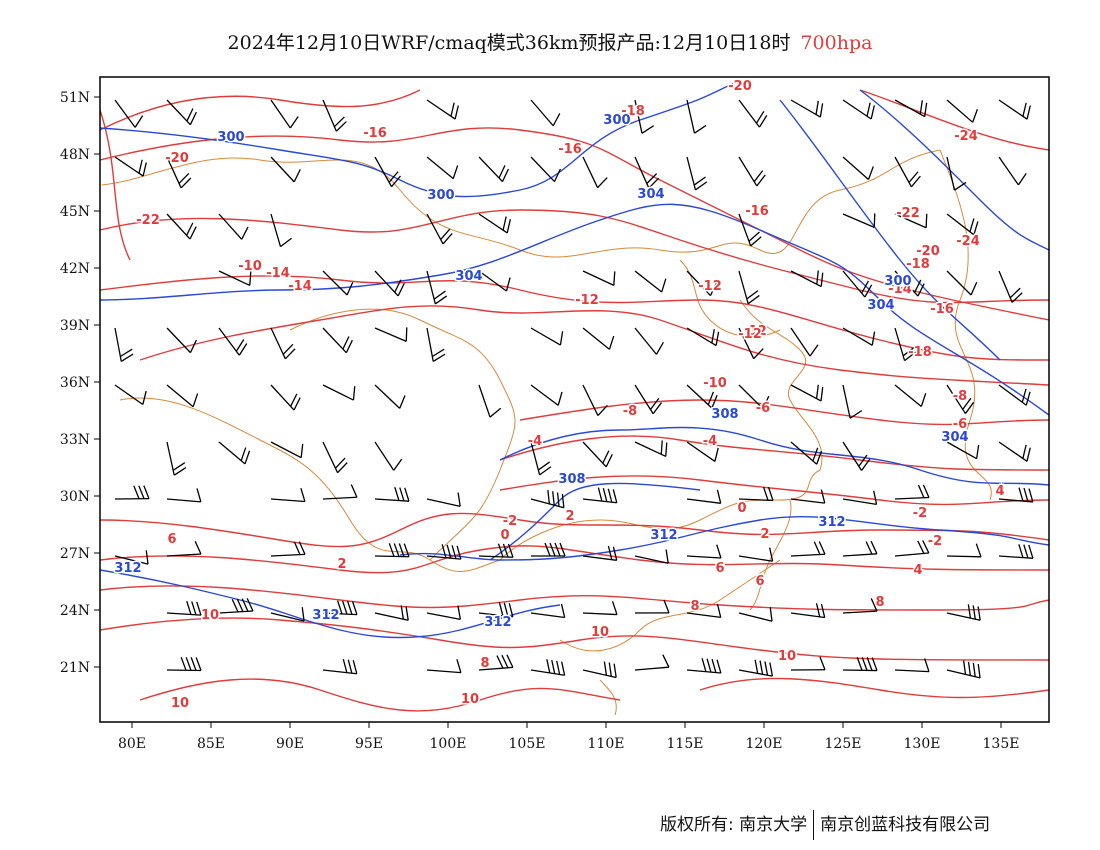 Image resolution: width=1100 pixels, height=850 pixels. Describe the element at coordinates (879, 602) in the screenshot. I see `isotherm-label: 8` at that location.